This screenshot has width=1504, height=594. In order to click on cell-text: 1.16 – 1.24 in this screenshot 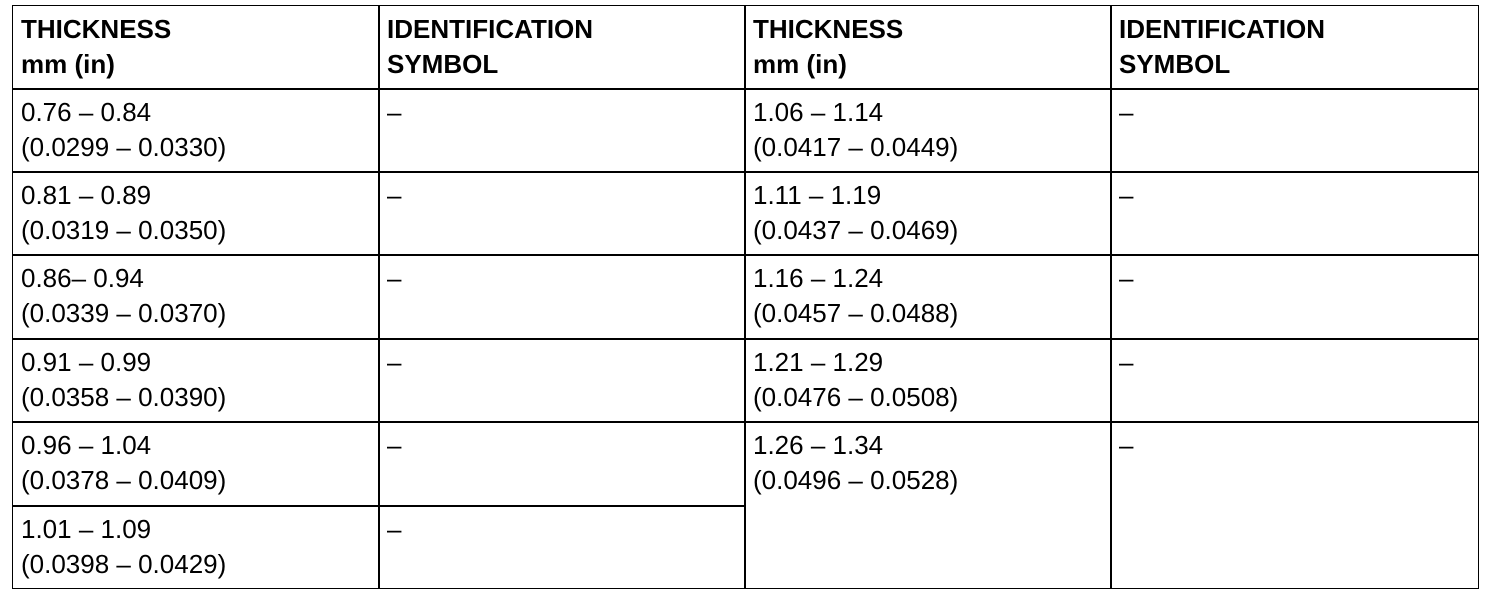, I will do `click(818, 278)`.